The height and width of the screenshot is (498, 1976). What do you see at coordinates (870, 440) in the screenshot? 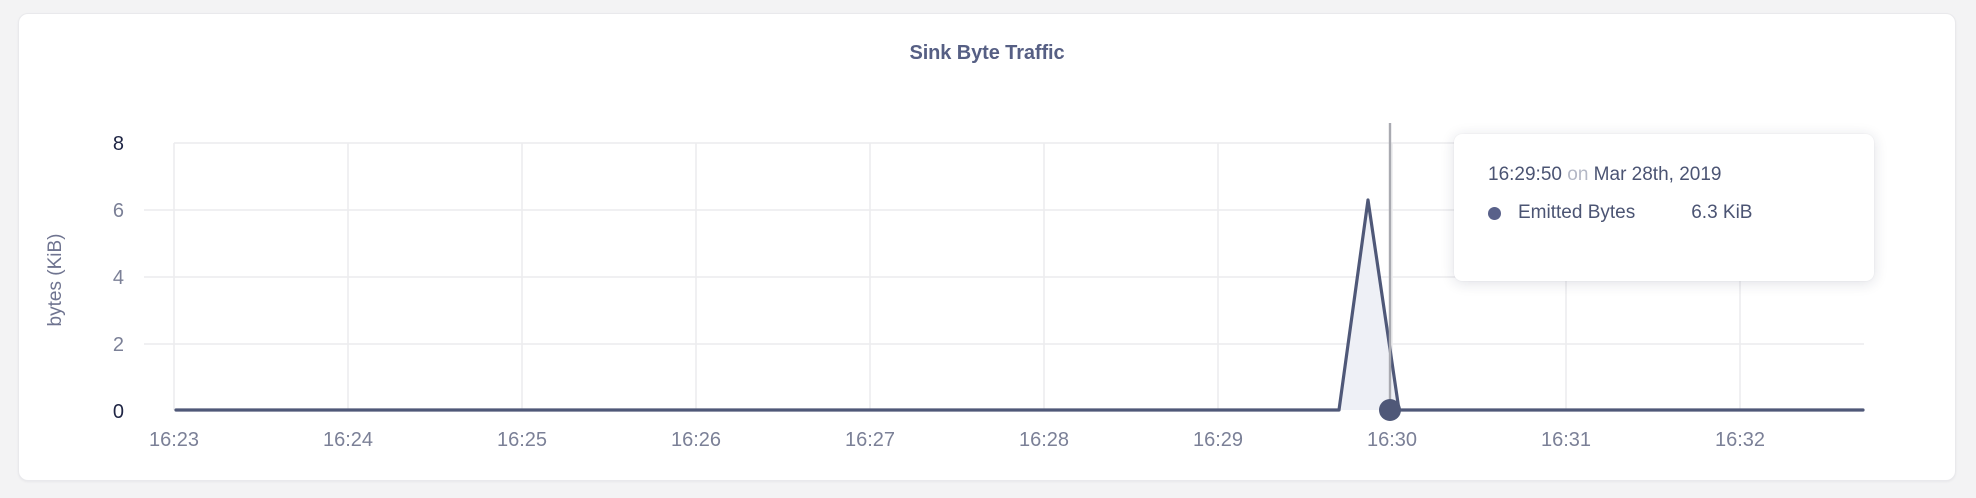
I see `x-tick-label: 16:27` at bounding box center [870, 440].